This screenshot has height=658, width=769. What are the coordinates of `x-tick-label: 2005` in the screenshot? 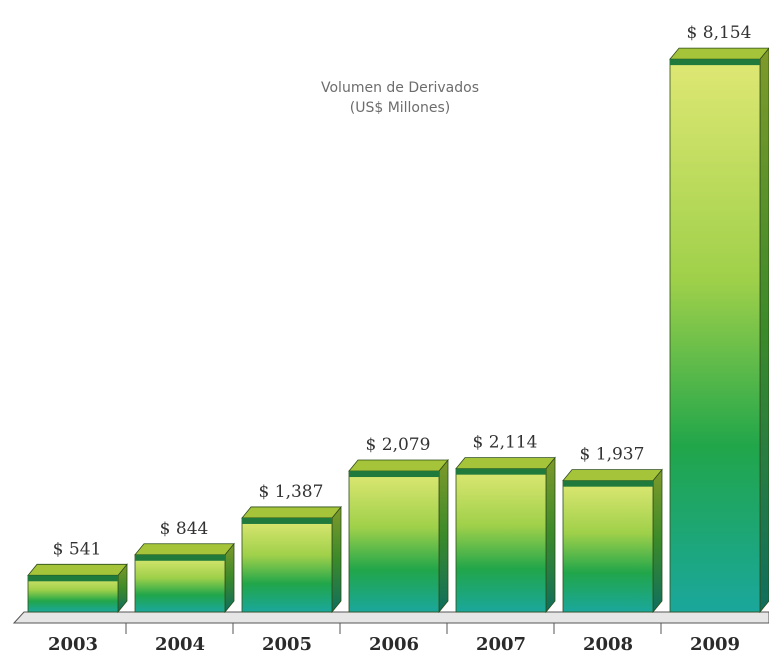 It's located at (287, 644).